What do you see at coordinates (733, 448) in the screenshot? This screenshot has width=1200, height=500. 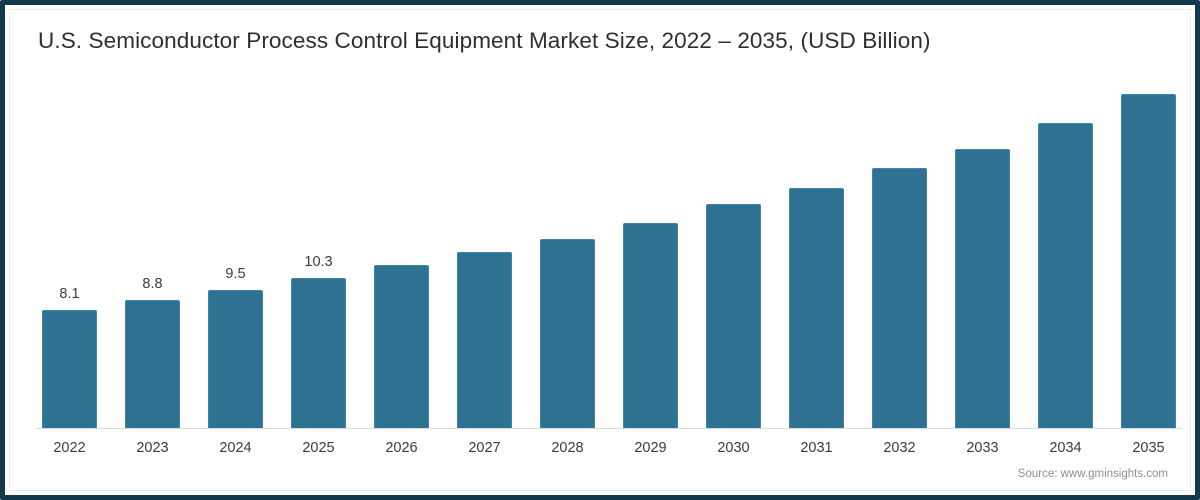 I see `x-tick-label: 2030` at bounding box center [733, 448].